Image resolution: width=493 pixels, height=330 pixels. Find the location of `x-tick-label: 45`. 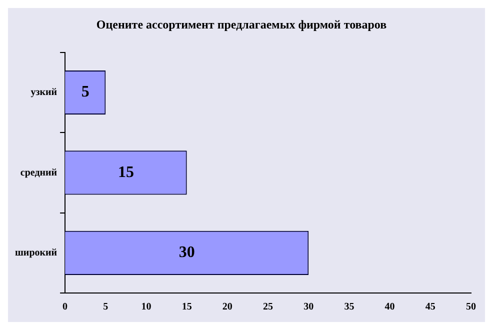

x-tick-label: 45 is located at coordinates (430, 307).